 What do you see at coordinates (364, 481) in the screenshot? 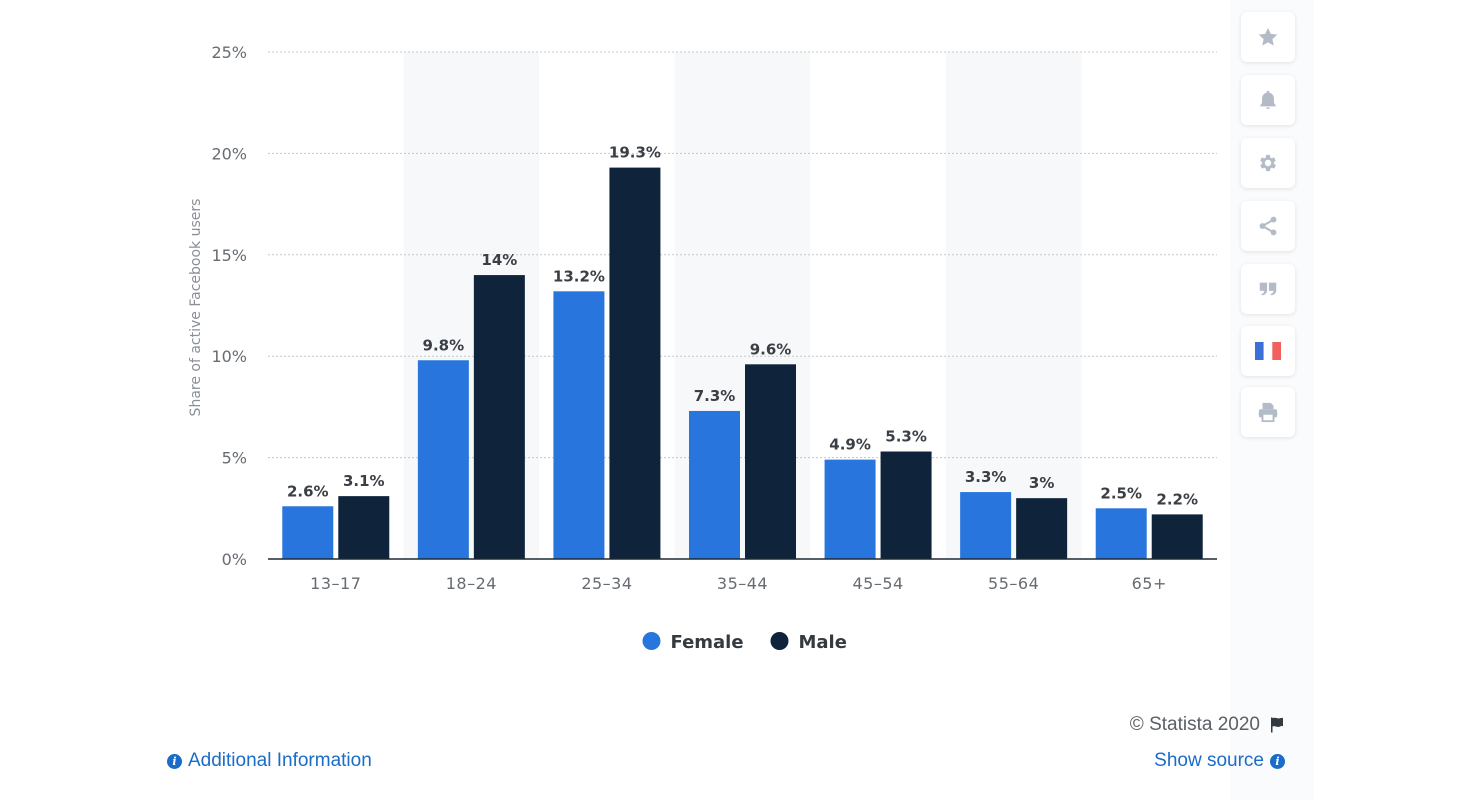
I see `data-label: 3.1%` at bounding box center [364, 481].